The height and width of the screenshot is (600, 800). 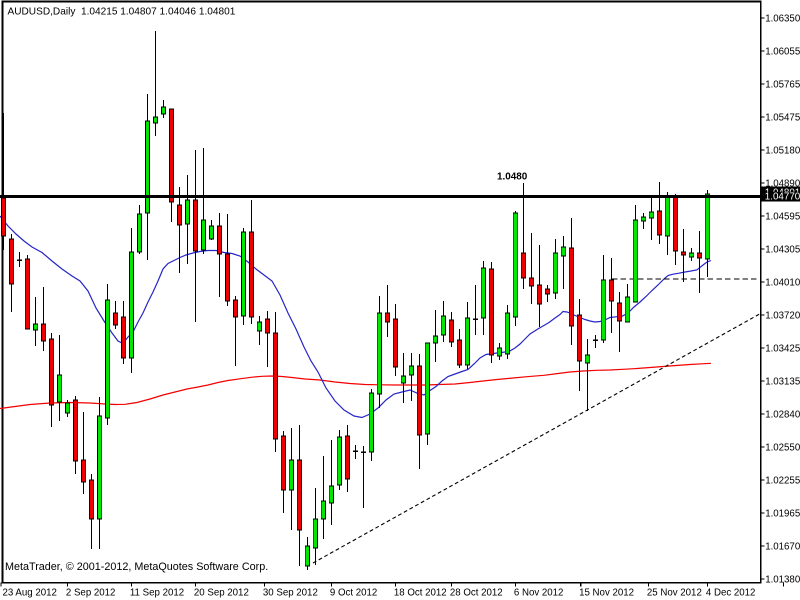 I want to click on svg-text: 1.04801, so click(x=782, y=192).